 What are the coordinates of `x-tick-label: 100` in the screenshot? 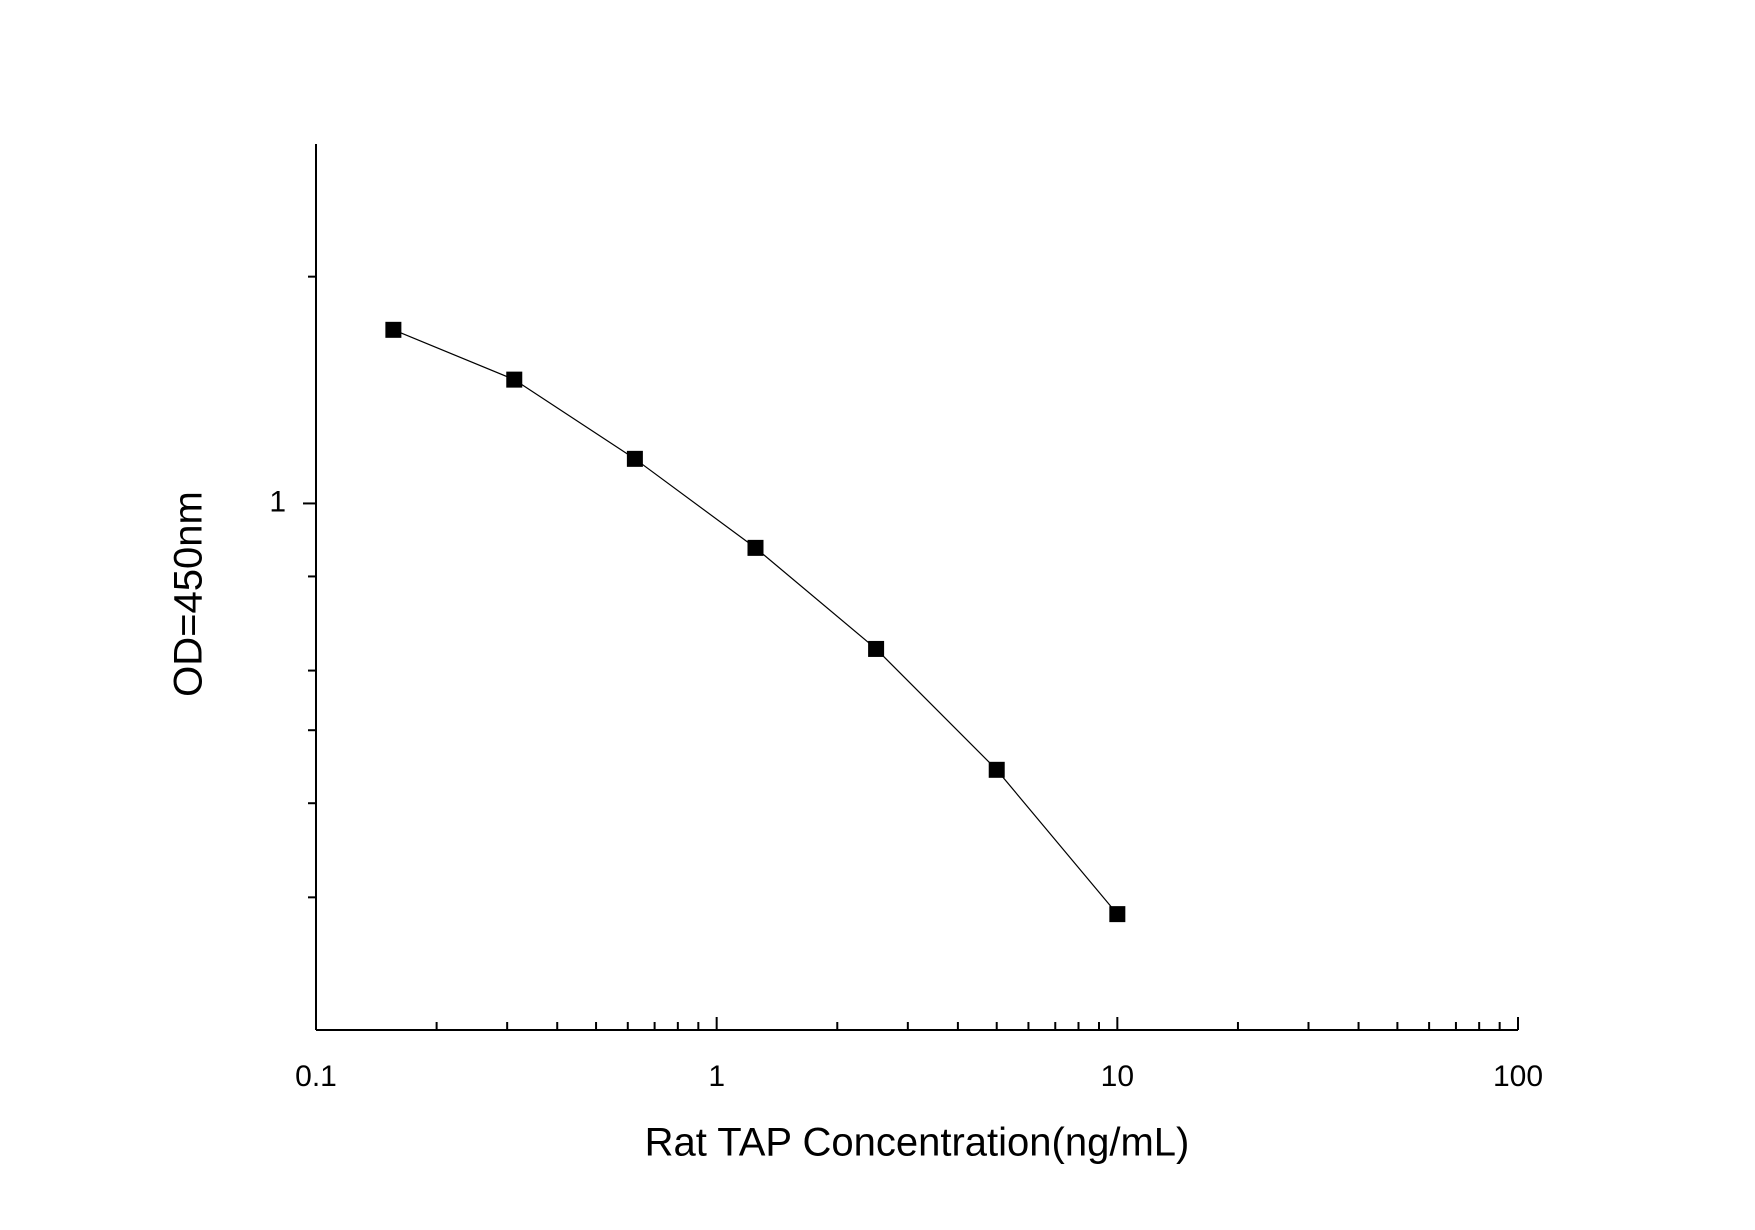 It's located at (1518, 1076).